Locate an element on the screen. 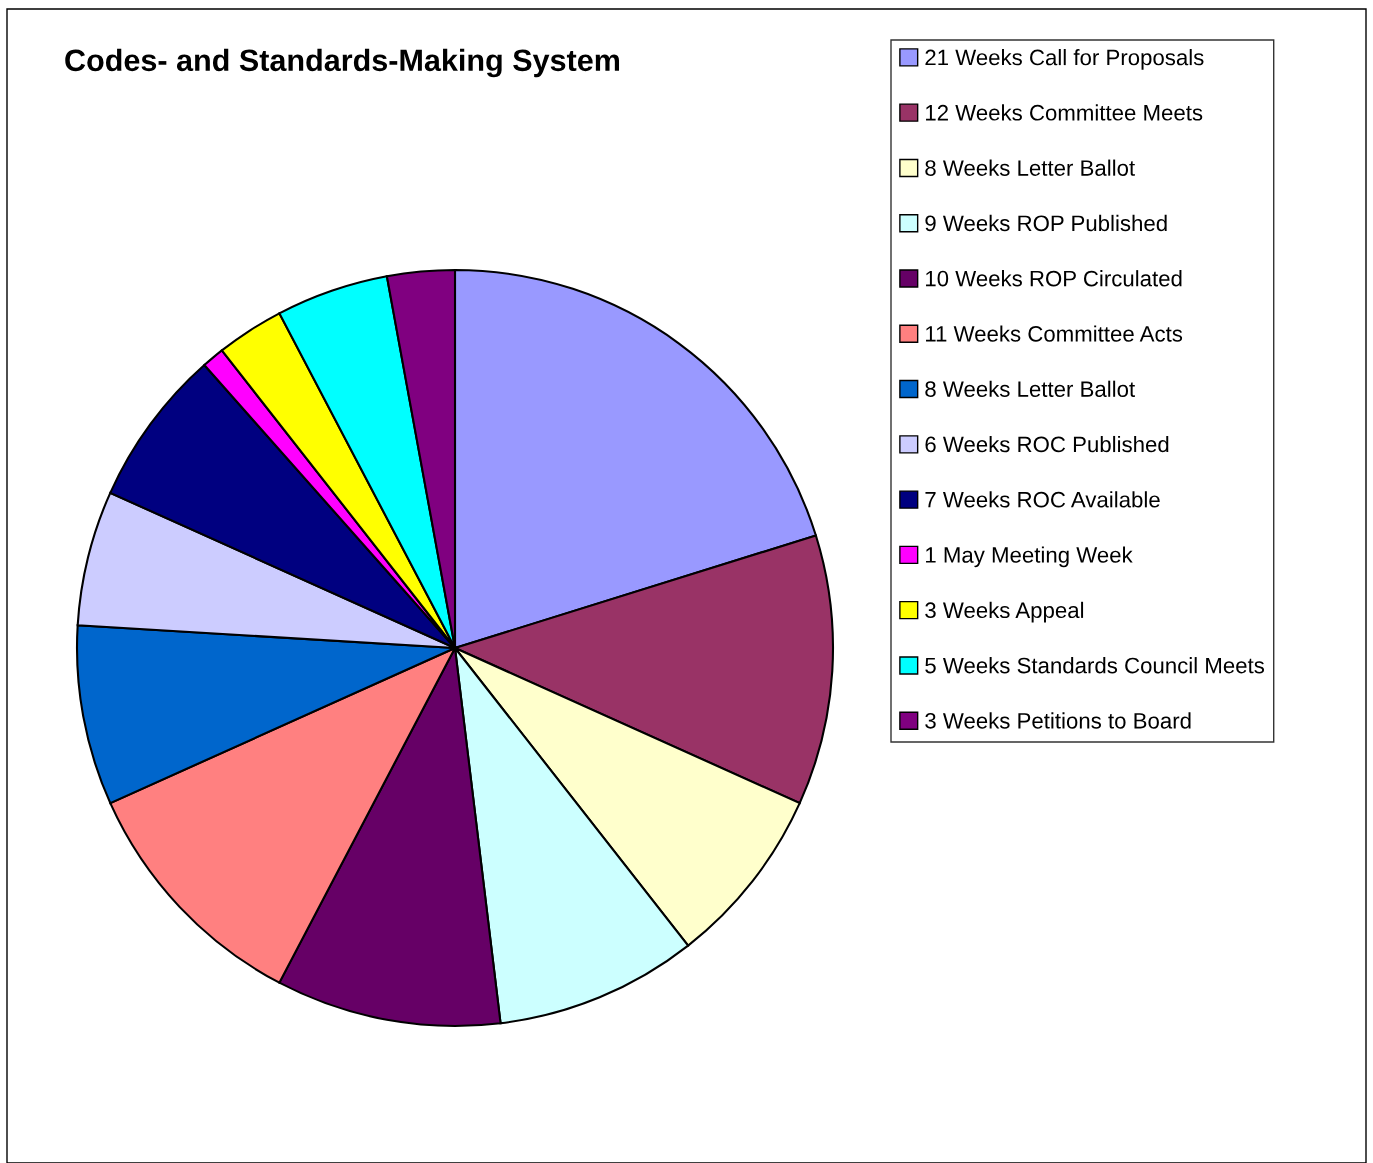 The width and height of the screenshot is (1373, 1163). legend-label: 7 Weeks ROC Available is located at coordinates (1042, 499).